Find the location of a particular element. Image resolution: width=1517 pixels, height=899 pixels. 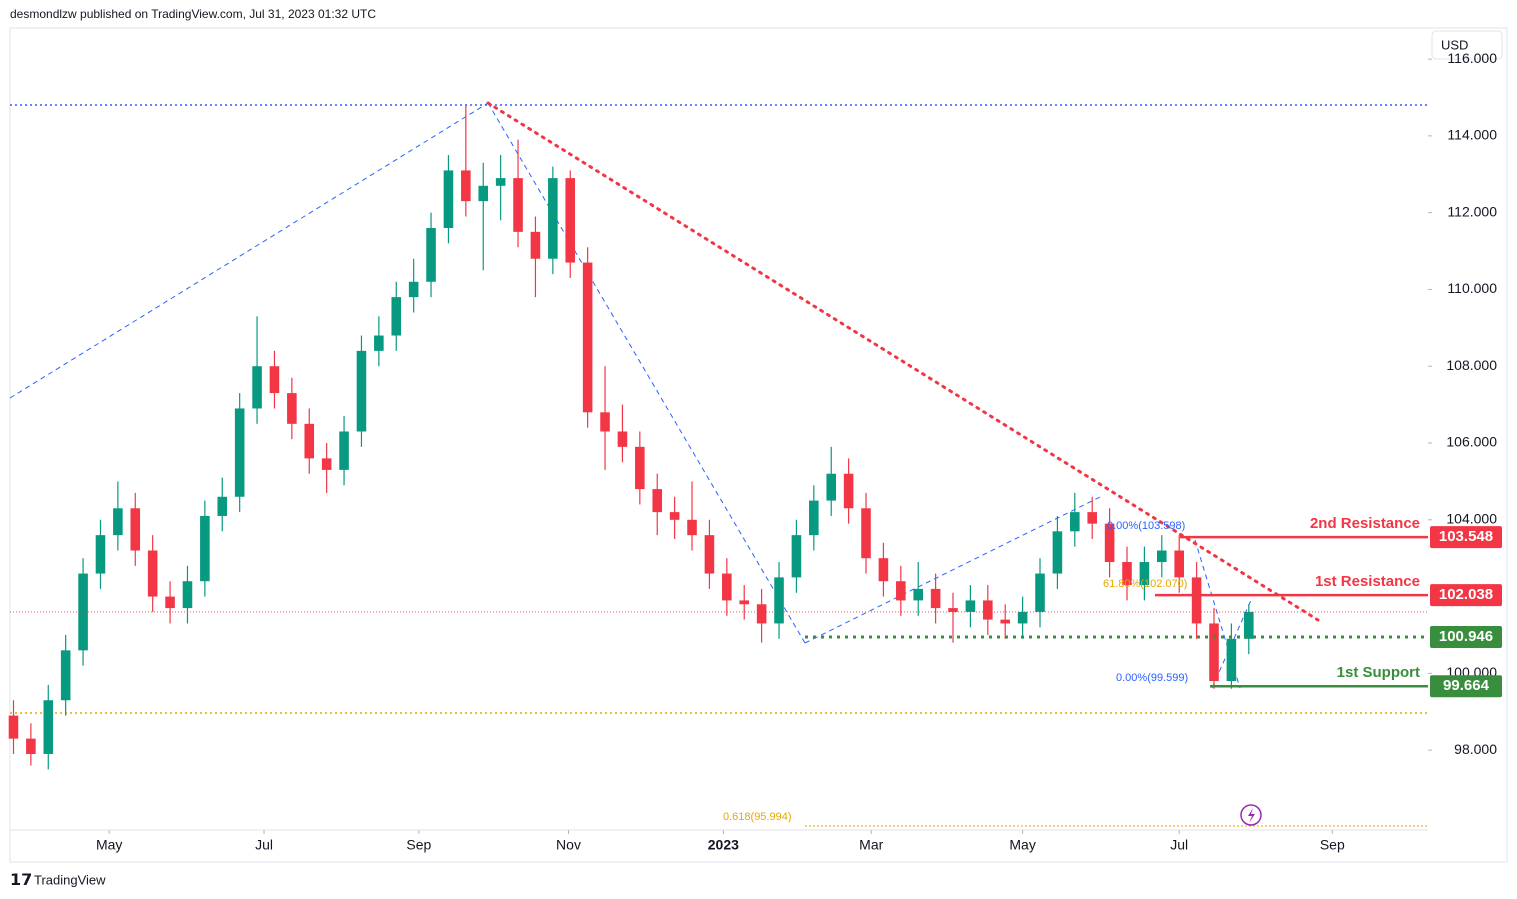

y-tick-label: 106.000 is located at coordinates (1471, 442).